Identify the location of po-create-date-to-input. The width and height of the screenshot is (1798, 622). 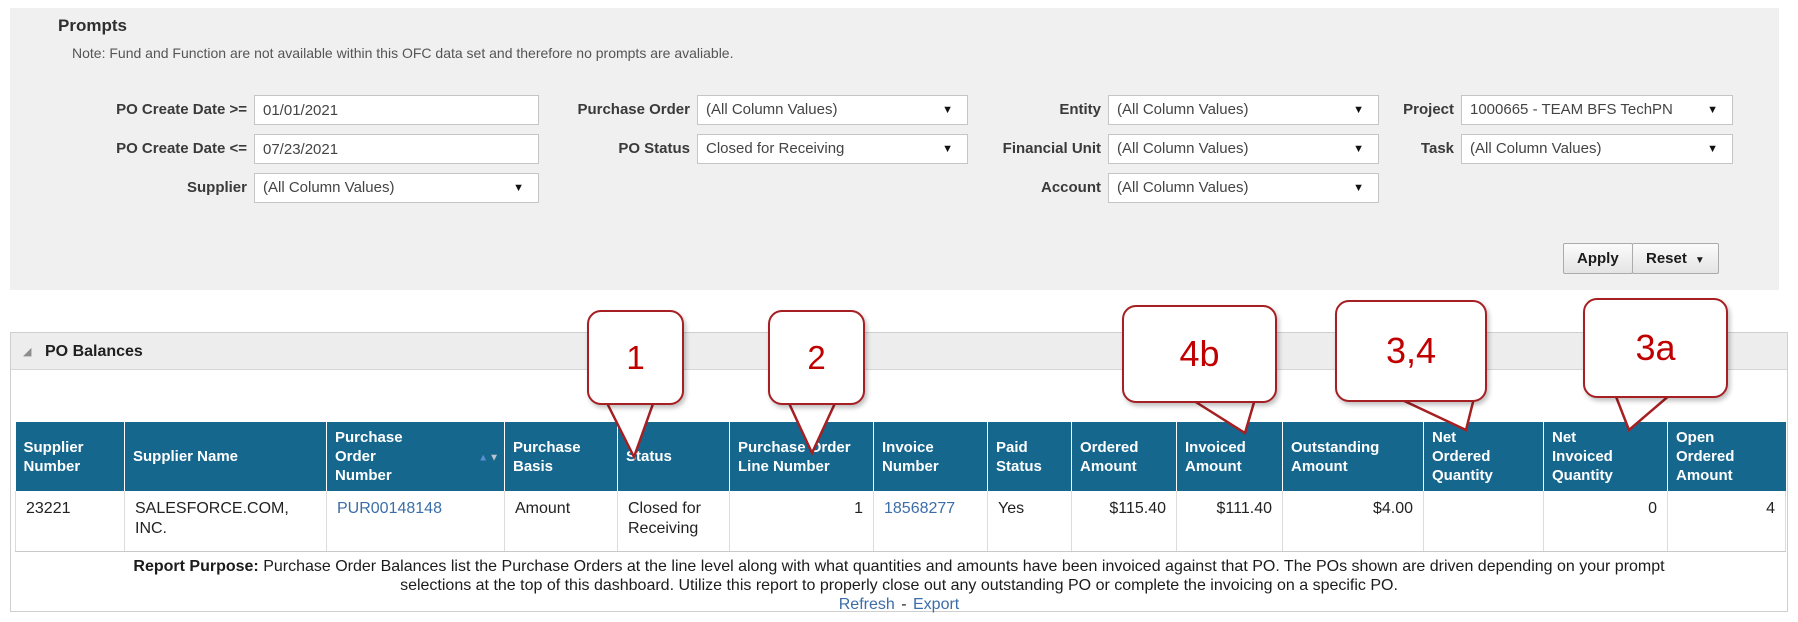
(396, 149).